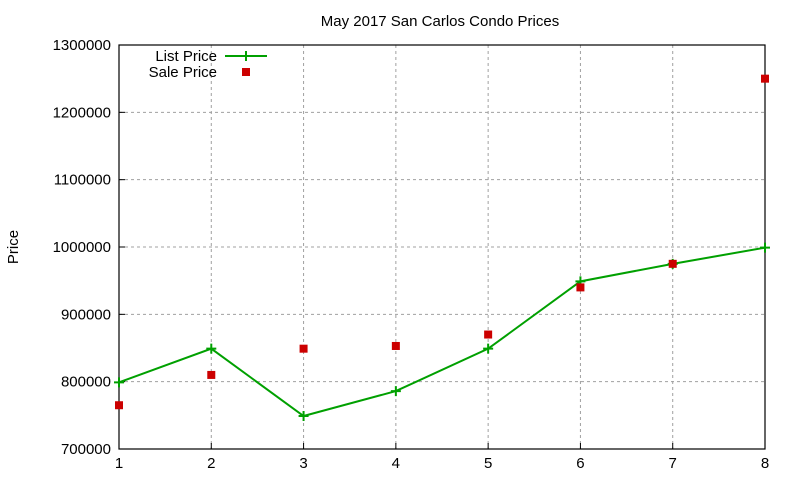  Describe the element at coordinates (765, 463) in the screenshot. I see `x-tick-label: 8` at that location.